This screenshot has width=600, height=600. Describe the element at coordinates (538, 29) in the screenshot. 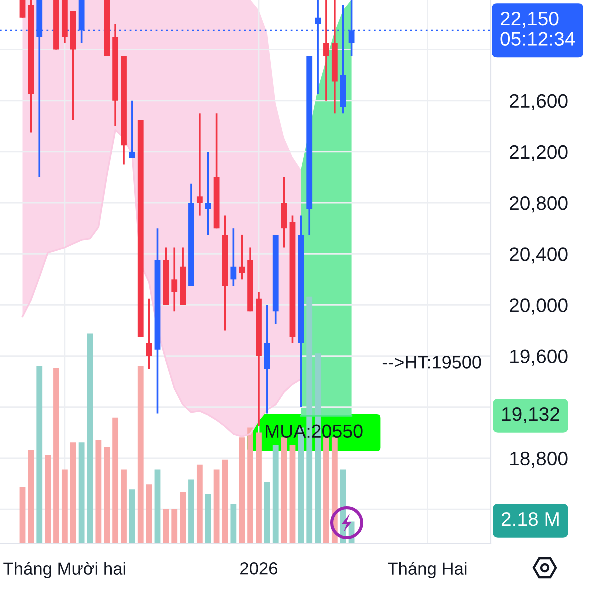

I see `ref-line-label: 22,150 05:12:34` at that location.